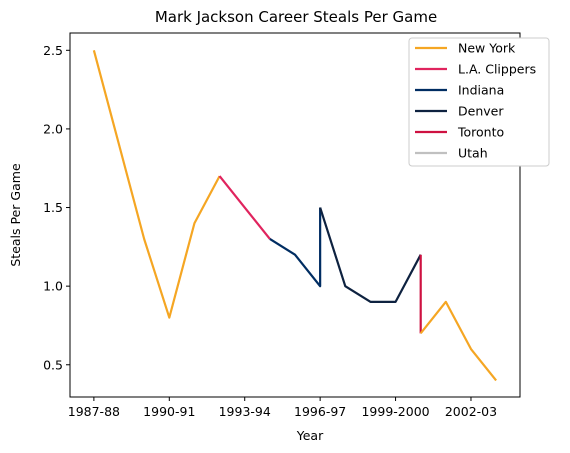  What do you see at coordinates (481, 90) in the screenshot?
I see `legend-label: Indiana` at bounding box center [481, 90].